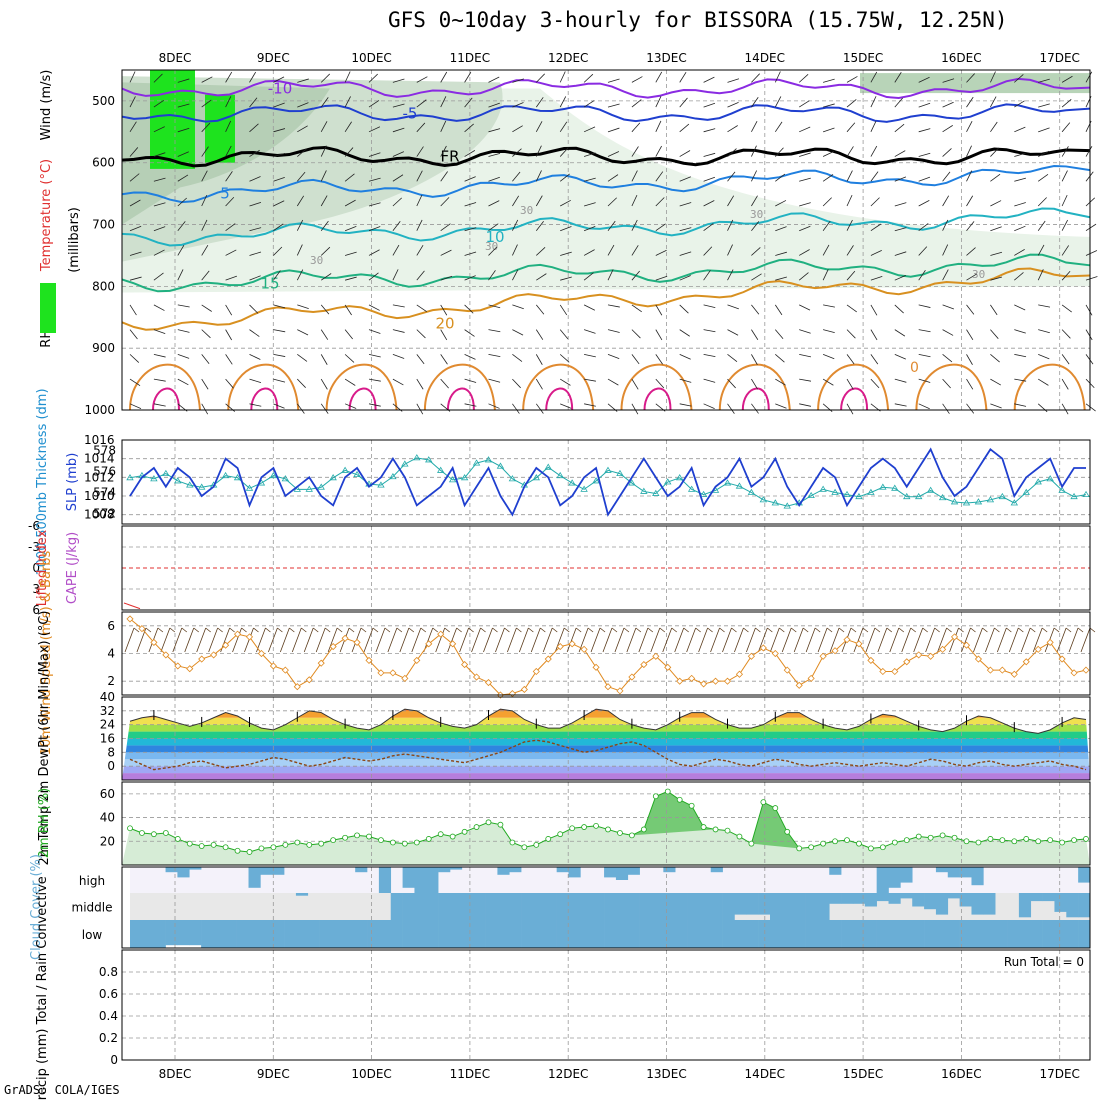 The height and width of the screenshot is (1100, 1100). What do you see at coordinates (606, 700) in the screenshot?
I see `temp-color-band` at bounding box center [606, 700].